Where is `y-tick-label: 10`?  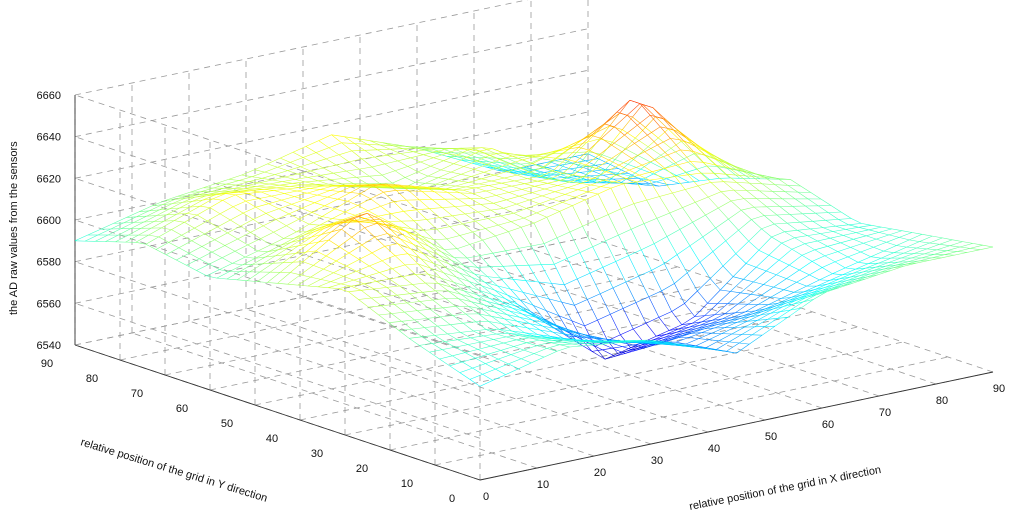 y-tick-label: 10 is located at coordinates (407, 484).